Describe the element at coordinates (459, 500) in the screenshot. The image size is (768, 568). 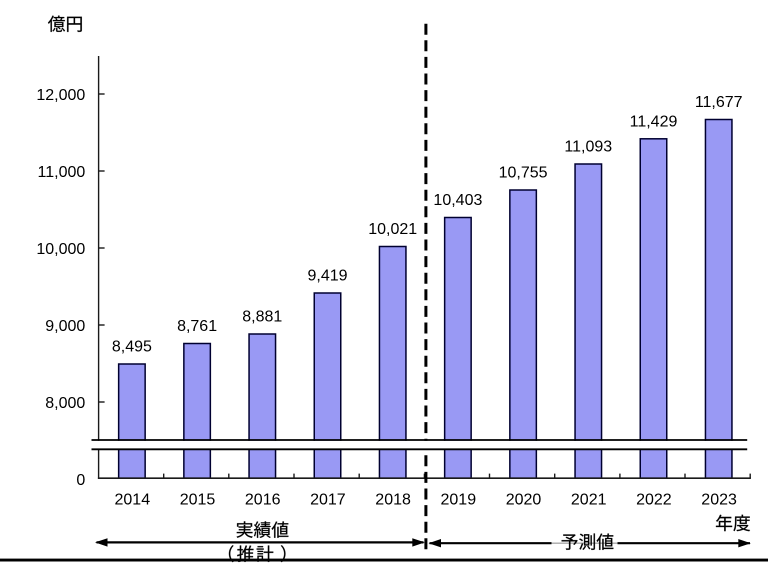
I see `svg-text: 2019` at that location.